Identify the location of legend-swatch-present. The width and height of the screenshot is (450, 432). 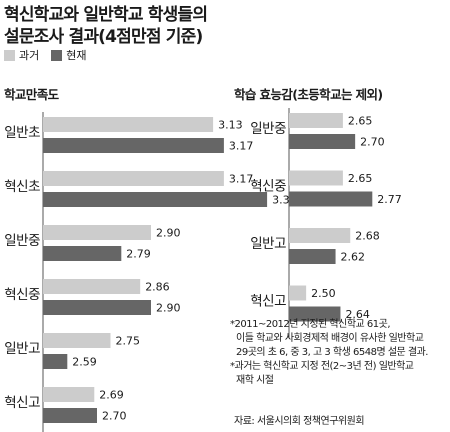
(57, 55).